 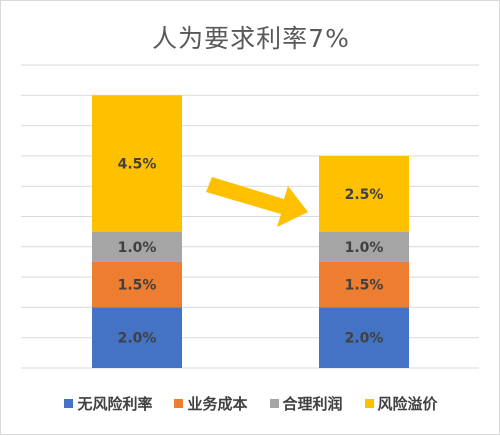 I want to click on annotation-arrow, so click(x=257, y=202).